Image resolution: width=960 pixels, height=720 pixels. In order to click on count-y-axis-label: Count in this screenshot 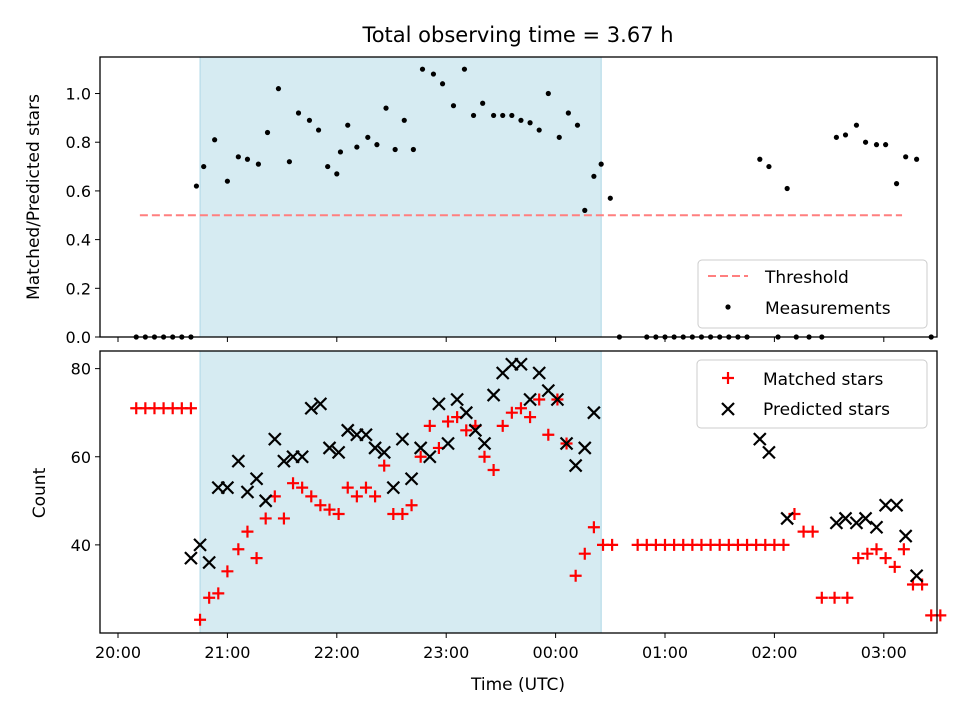, I will do `click(40, 492)`.